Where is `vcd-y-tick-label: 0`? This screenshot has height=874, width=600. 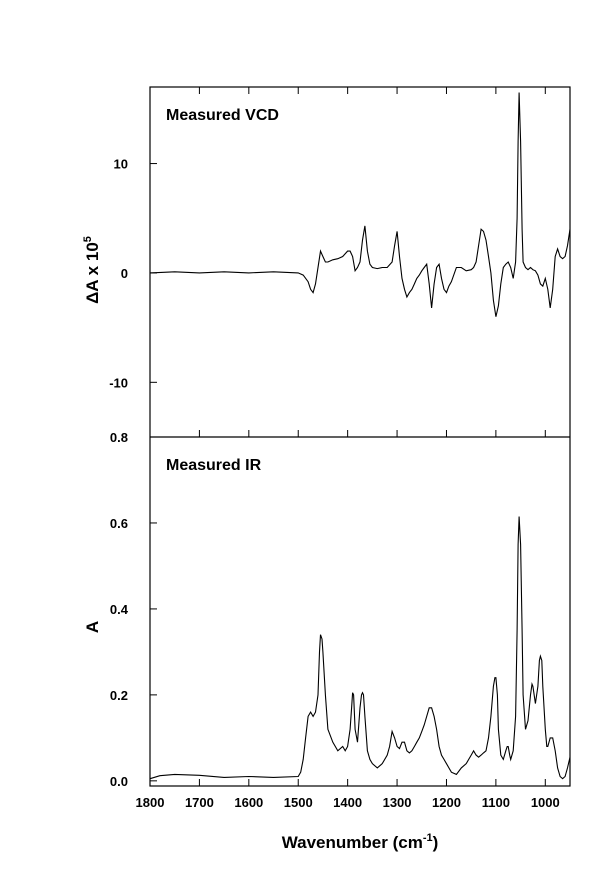
vcd-y-tick-label: 0 is located at coordinates (124, 273).